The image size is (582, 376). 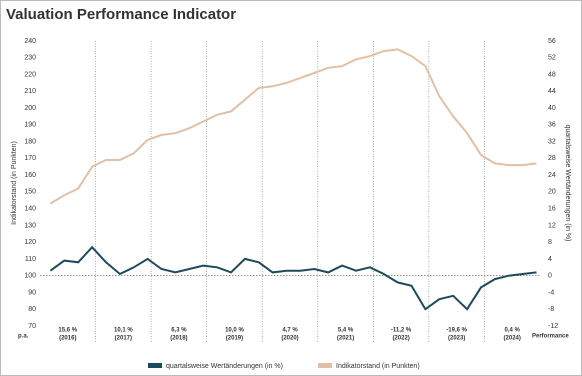 What do you see at coordinates (552, 192) in the screenshot?
I see `y2-tick-label: 20` at bounding box center [552, 192].